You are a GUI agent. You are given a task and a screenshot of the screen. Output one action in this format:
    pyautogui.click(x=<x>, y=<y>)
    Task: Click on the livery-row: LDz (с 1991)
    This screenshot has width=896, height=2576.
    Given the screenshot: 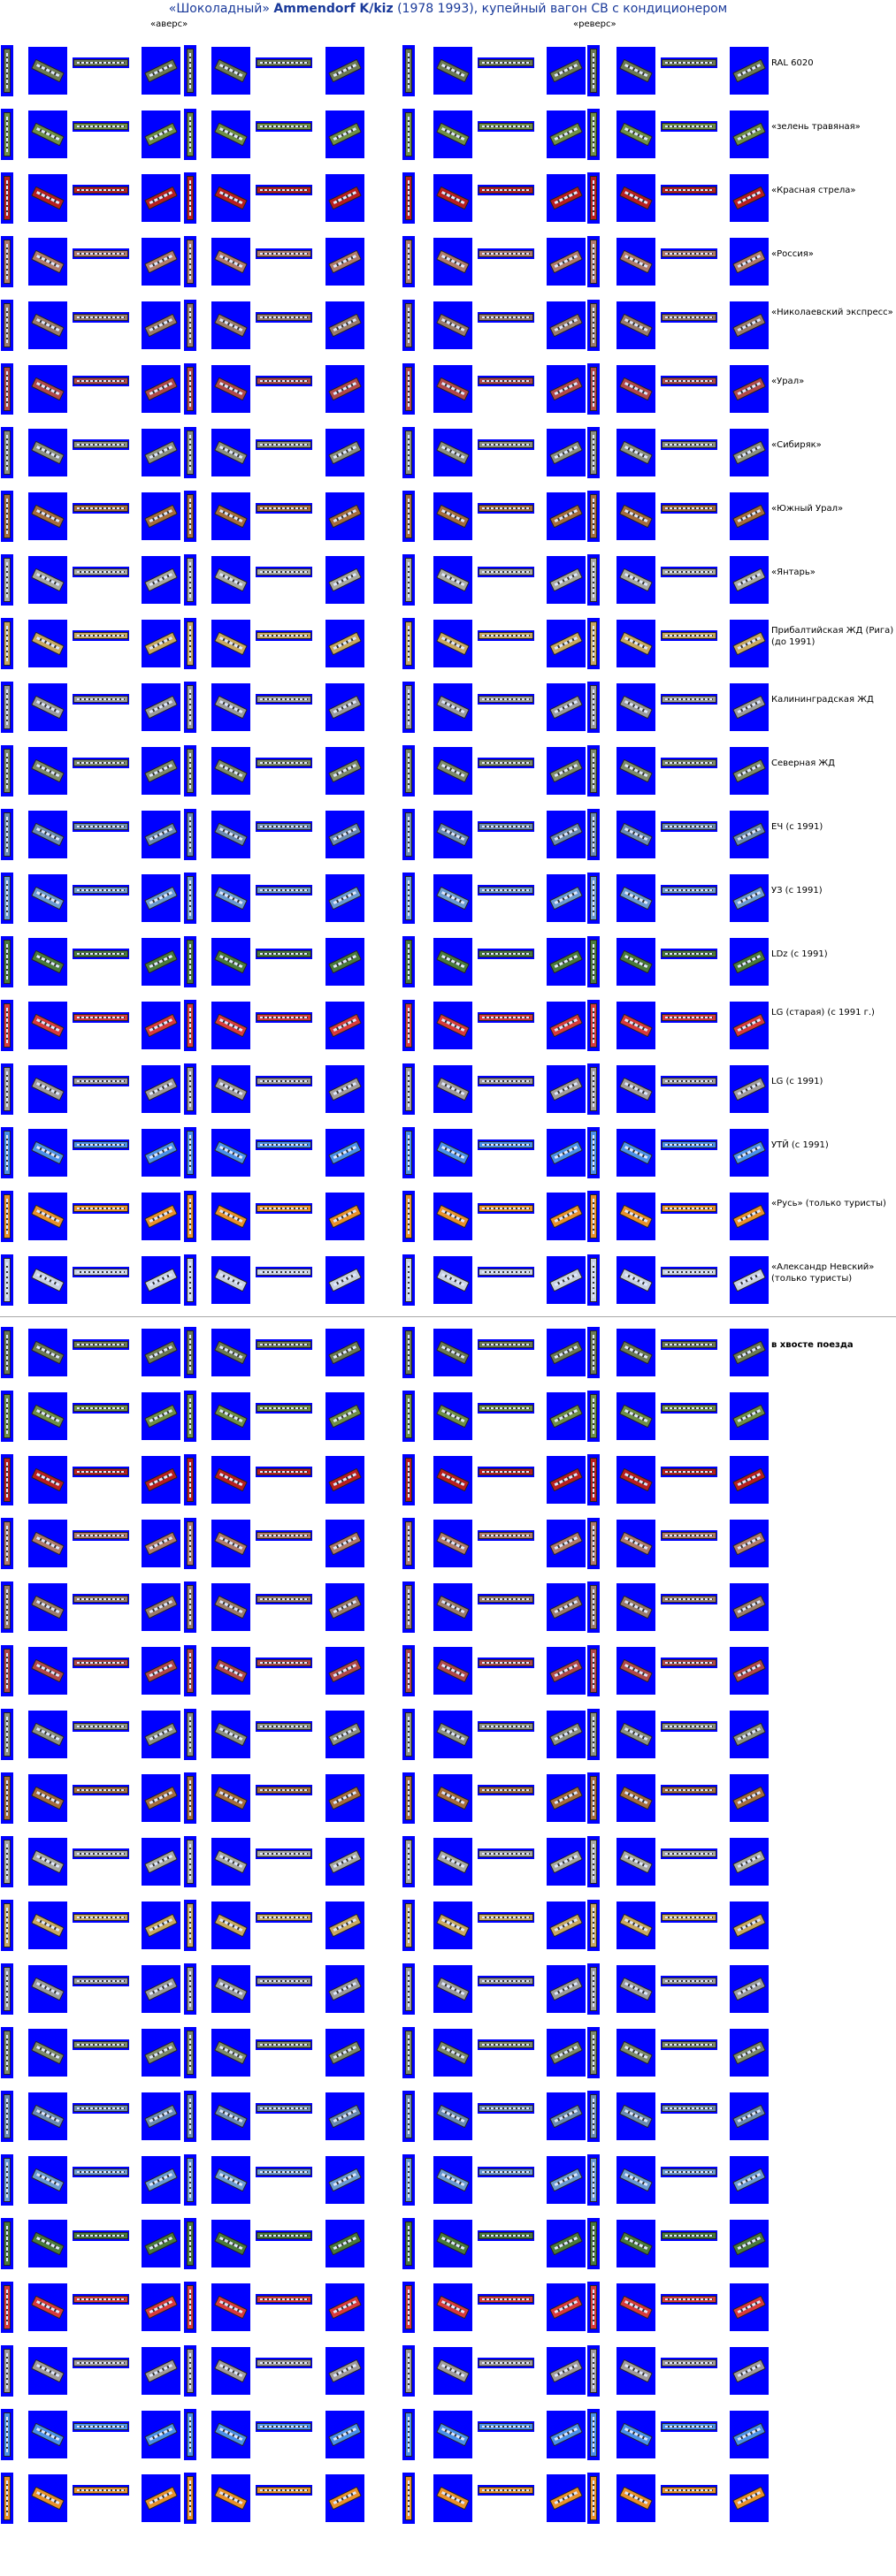 What is the action you would take?
    pyautogui.click(x=448, y=963)
    